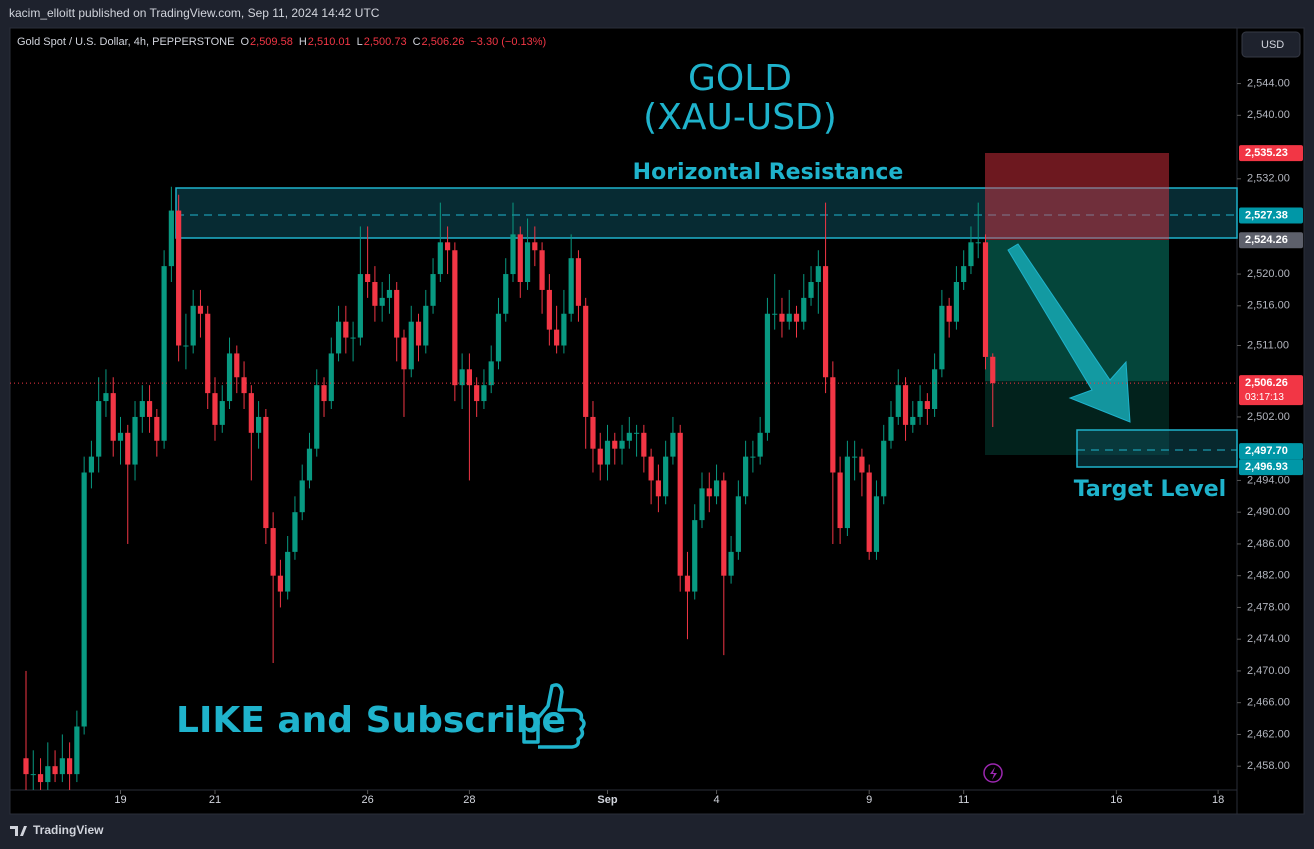  What do you see at coordinates (125, 42) in the screenshot?
I see `symbol: Gold Spot / U.S. Dollar, 4h, PEPPERSTONE` at bounding box center [125, 42].